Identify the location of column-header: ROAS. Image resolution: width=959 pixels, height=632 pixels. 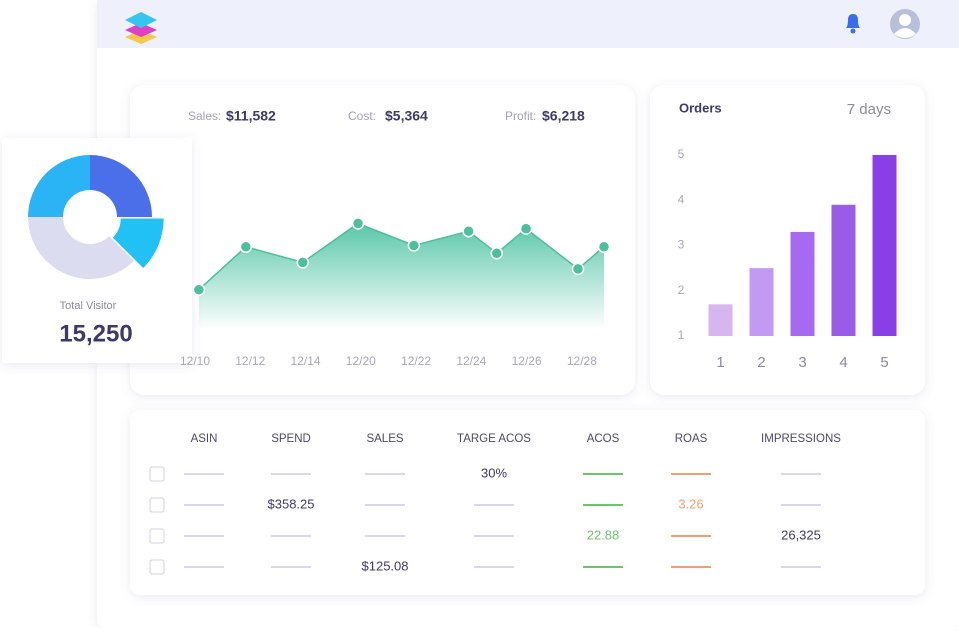
(691, 439).